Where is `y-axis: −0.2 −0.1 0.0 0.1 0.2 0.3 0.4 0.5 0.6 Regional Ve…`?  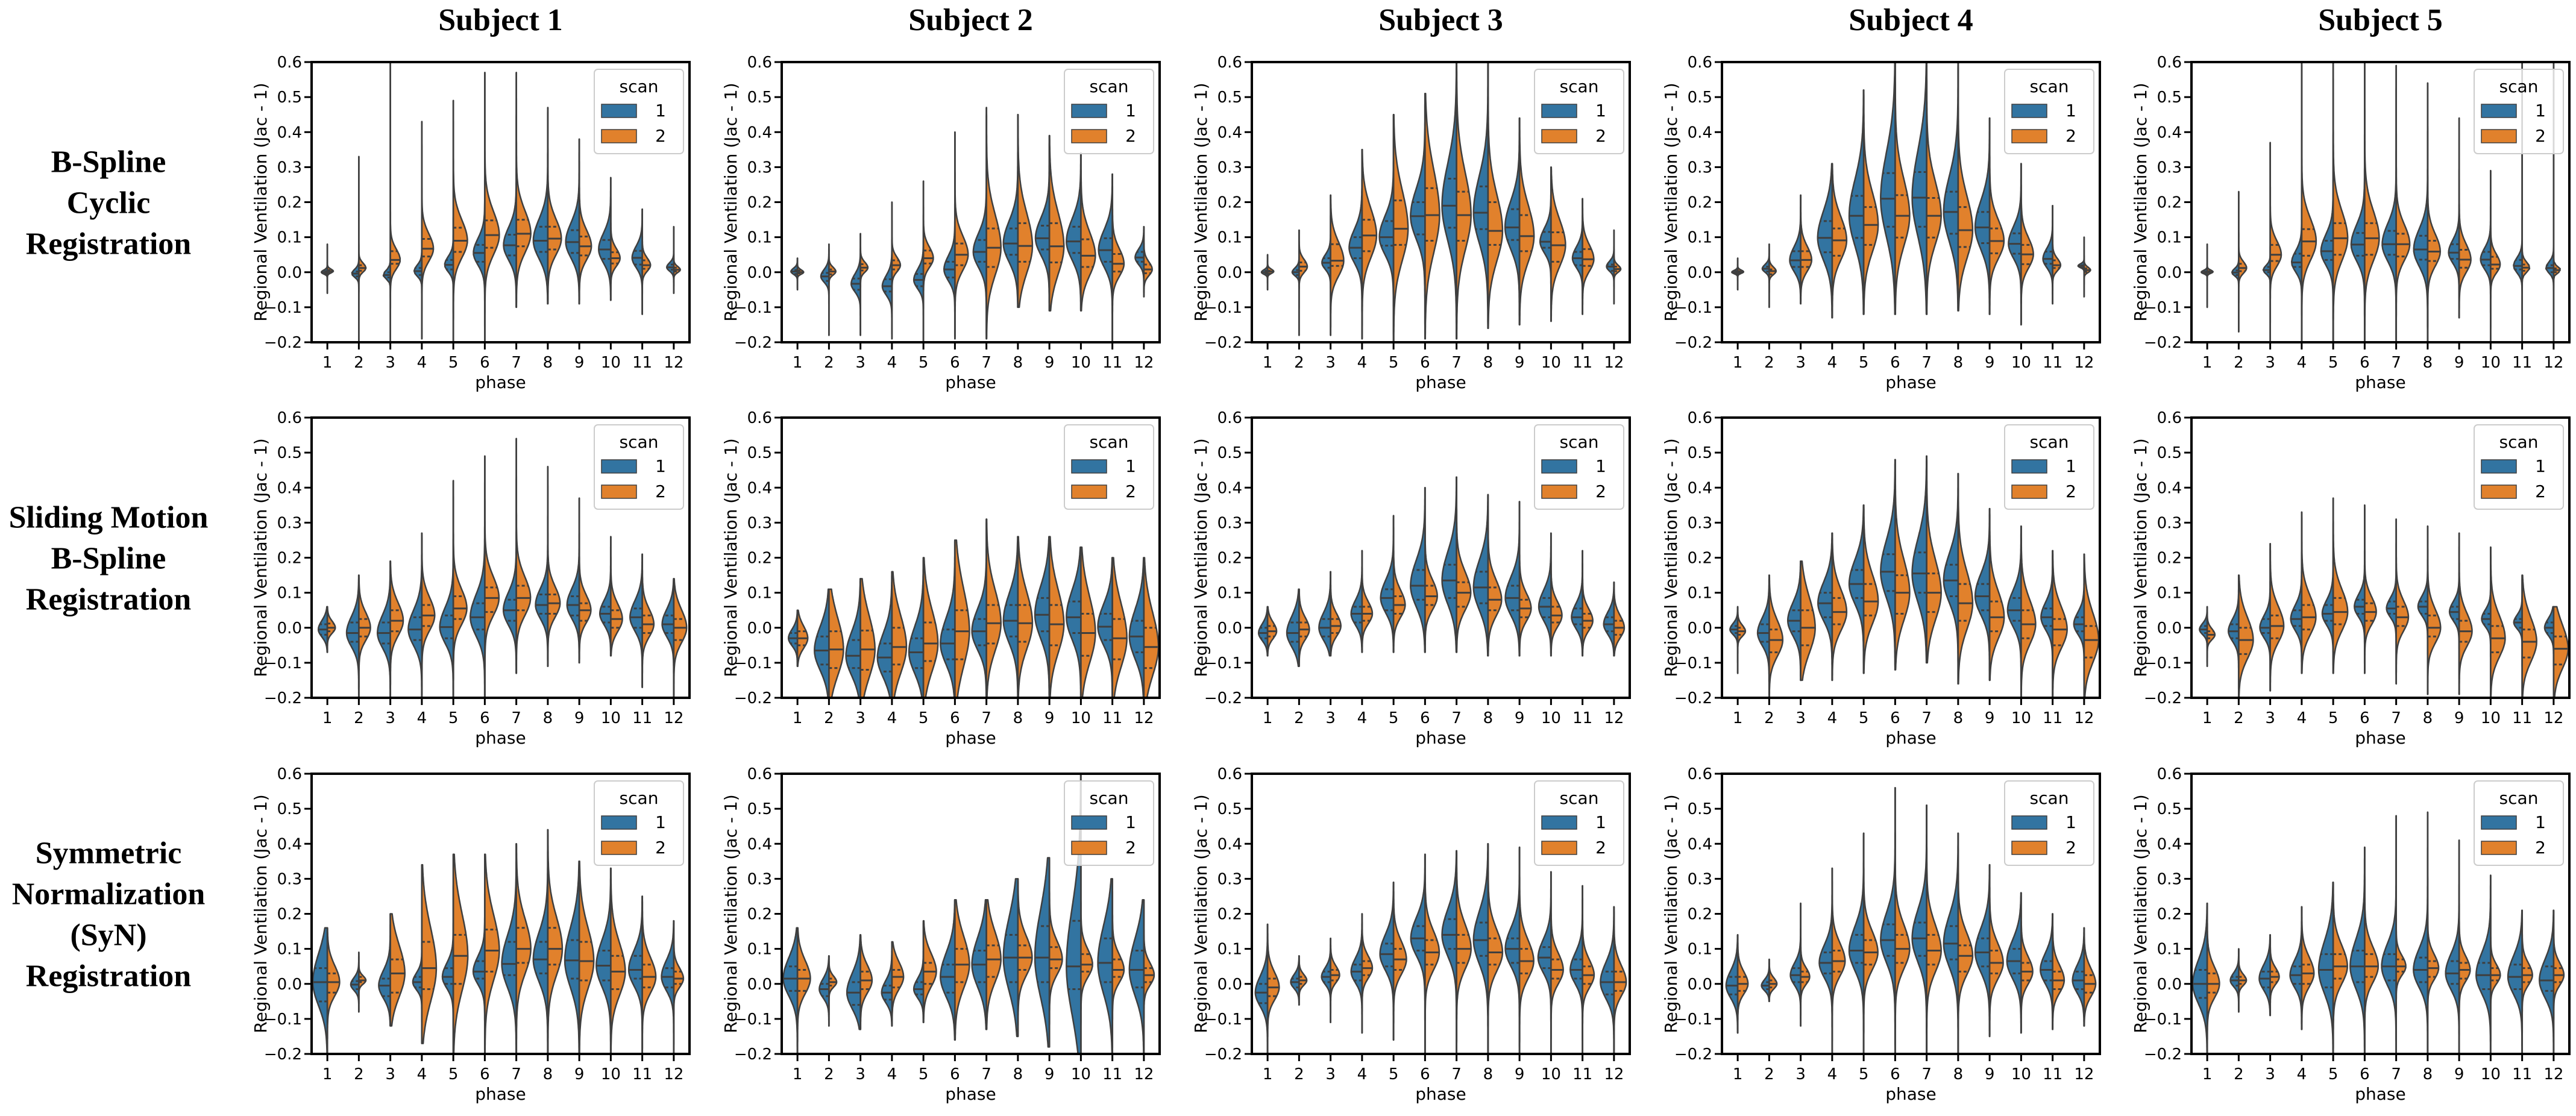
y-axis: −0.2 −0.1 0.0 0.1 0.2 0.3 0.4 0.5 0.6 Regional Ve… is located at coordinates (1221, 203).